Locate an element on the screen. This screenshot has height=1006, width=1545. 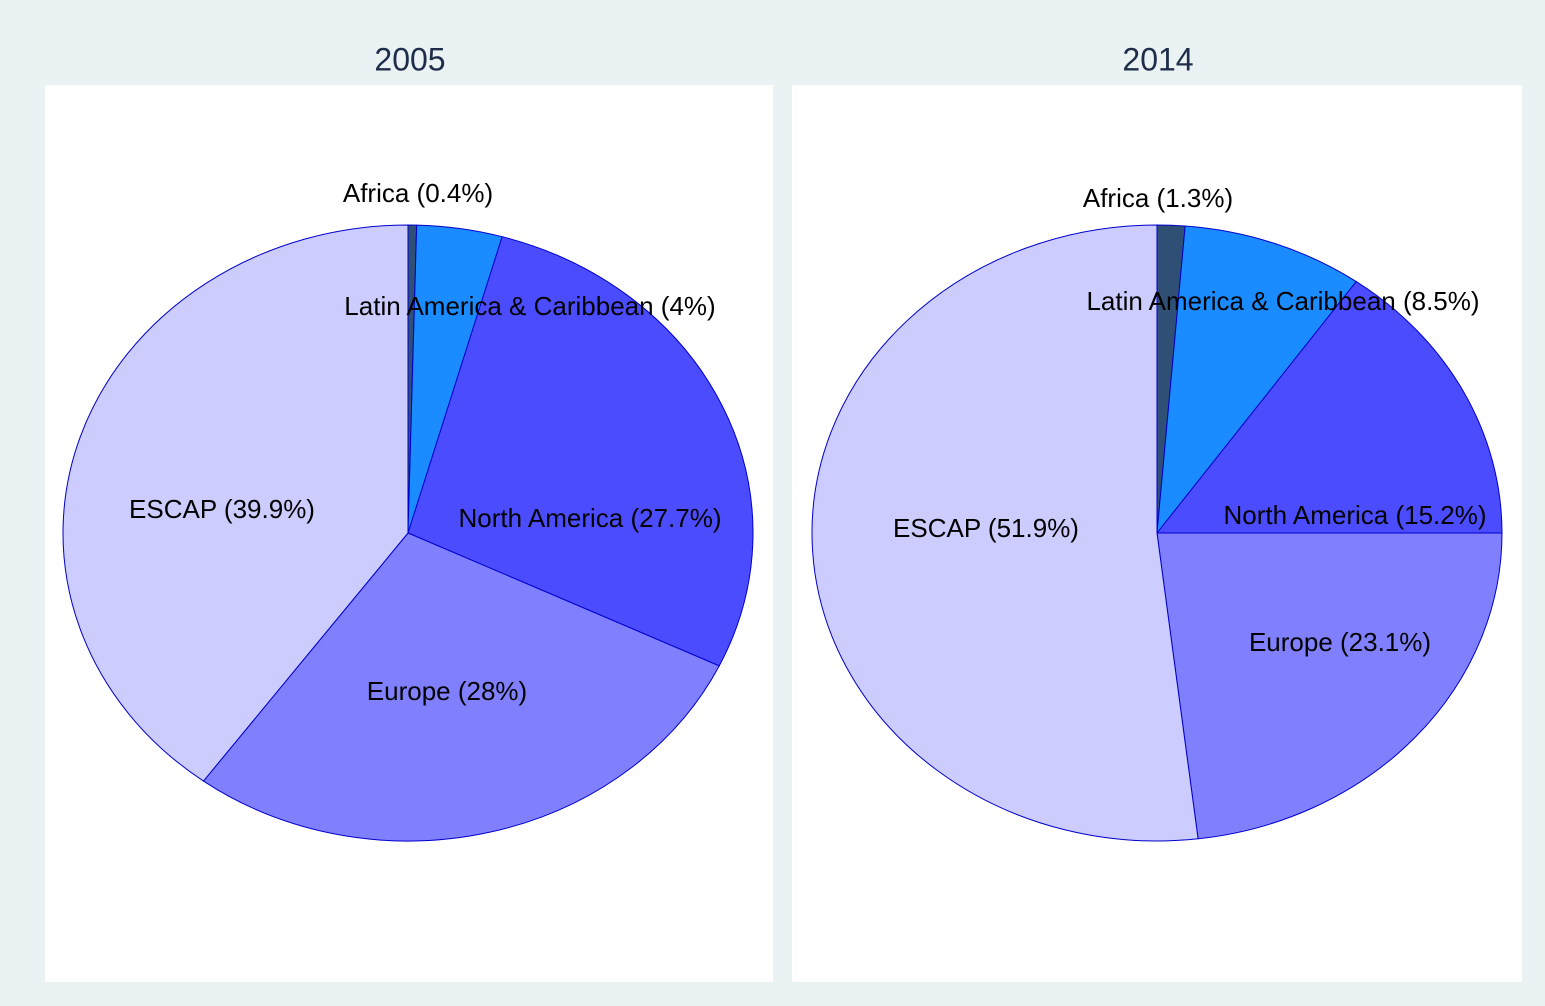
slice-label: Latin America & Caribbean (4%) is located at coordinates (529, 306).